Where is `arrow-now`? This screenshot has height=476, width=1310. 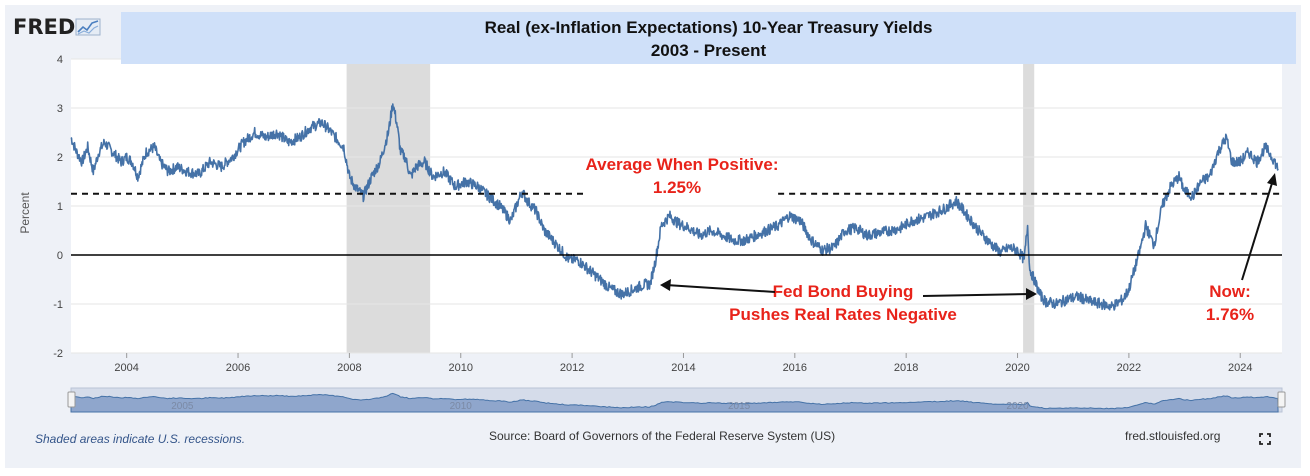
arrow-now is located at coordinates (1257, 230).